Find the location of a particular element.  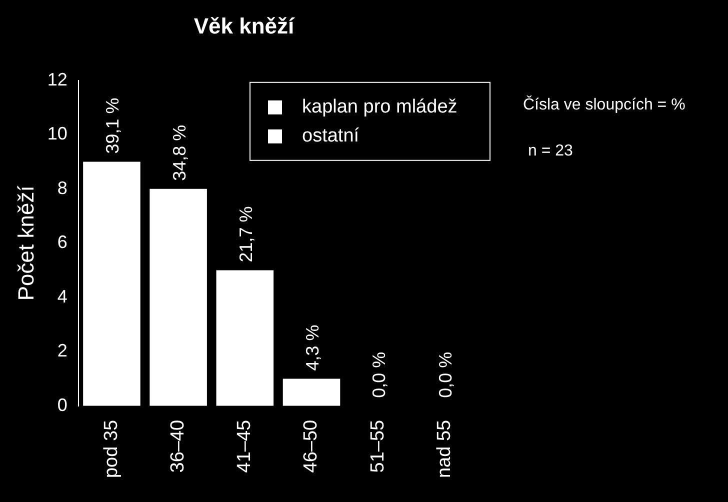

legend-label: kaplan pro mládež is located at coordinates (380, 107).